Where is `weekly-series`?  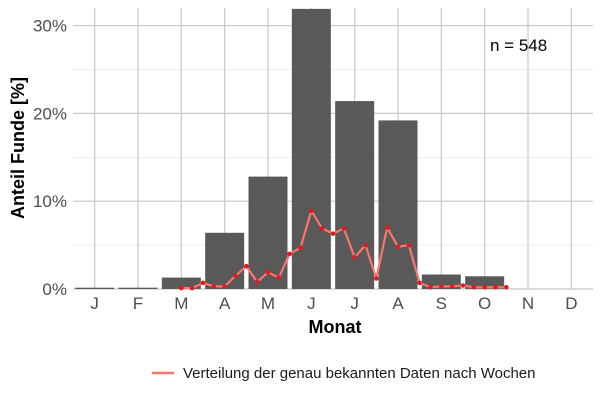
weekly-series is located at coordinates (344, 249).